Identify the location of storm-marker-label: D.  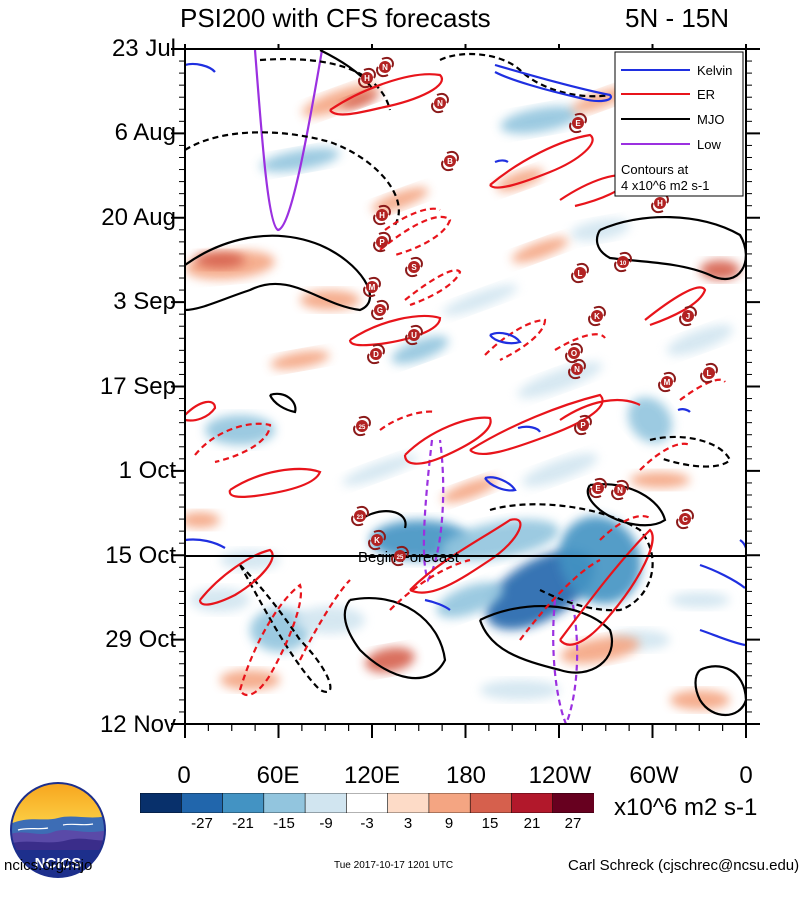
(376, 354).